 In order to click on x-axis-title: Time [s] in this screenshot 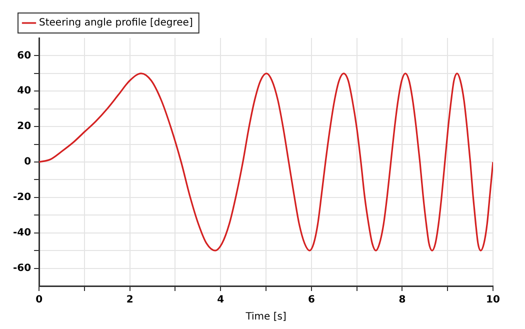, I will do `click(265, 317)`.